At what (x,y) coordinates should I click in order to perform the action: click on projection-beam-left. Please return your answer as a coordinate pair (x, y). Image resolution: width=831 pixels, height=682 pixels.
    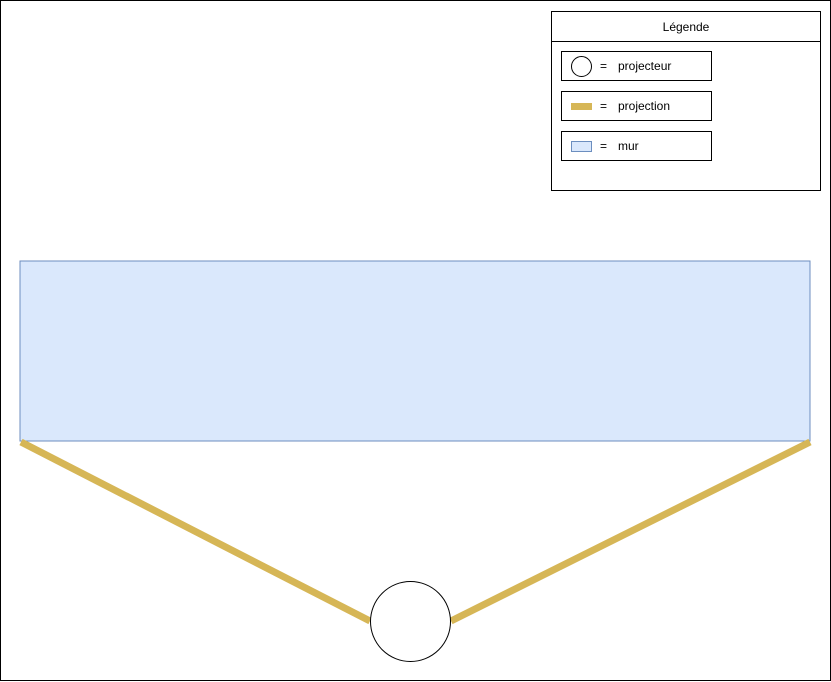
    Looking at the image, I should click on (195, 531).